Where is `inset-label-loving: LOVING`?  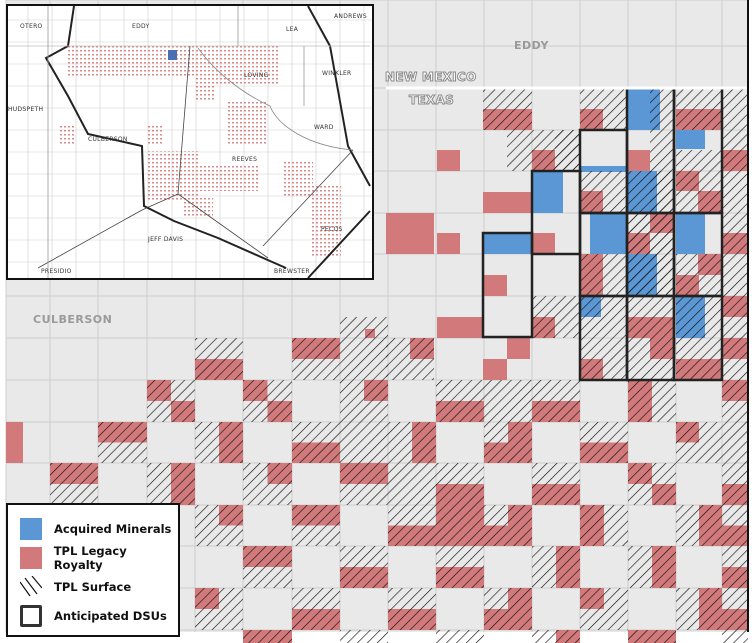 inset-label-loving: LOVING is located at coordinates (256, 75).